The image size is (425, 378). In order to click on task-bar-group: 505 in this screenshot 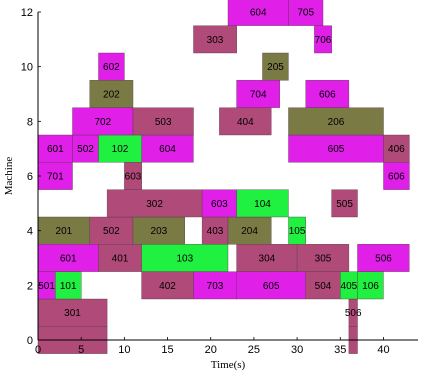, I will do `click(344, 203)`.